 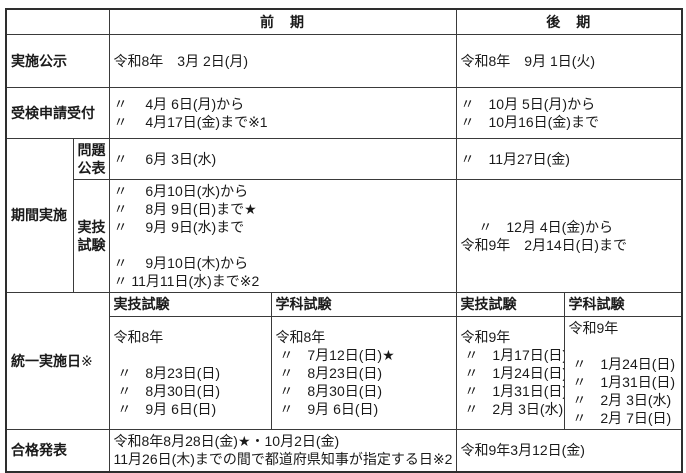 What do you see at coordinates (46, 360) in the screenshot?
I see `unified-date-label-text: 統一実施日` at bounding box center [46, 360].